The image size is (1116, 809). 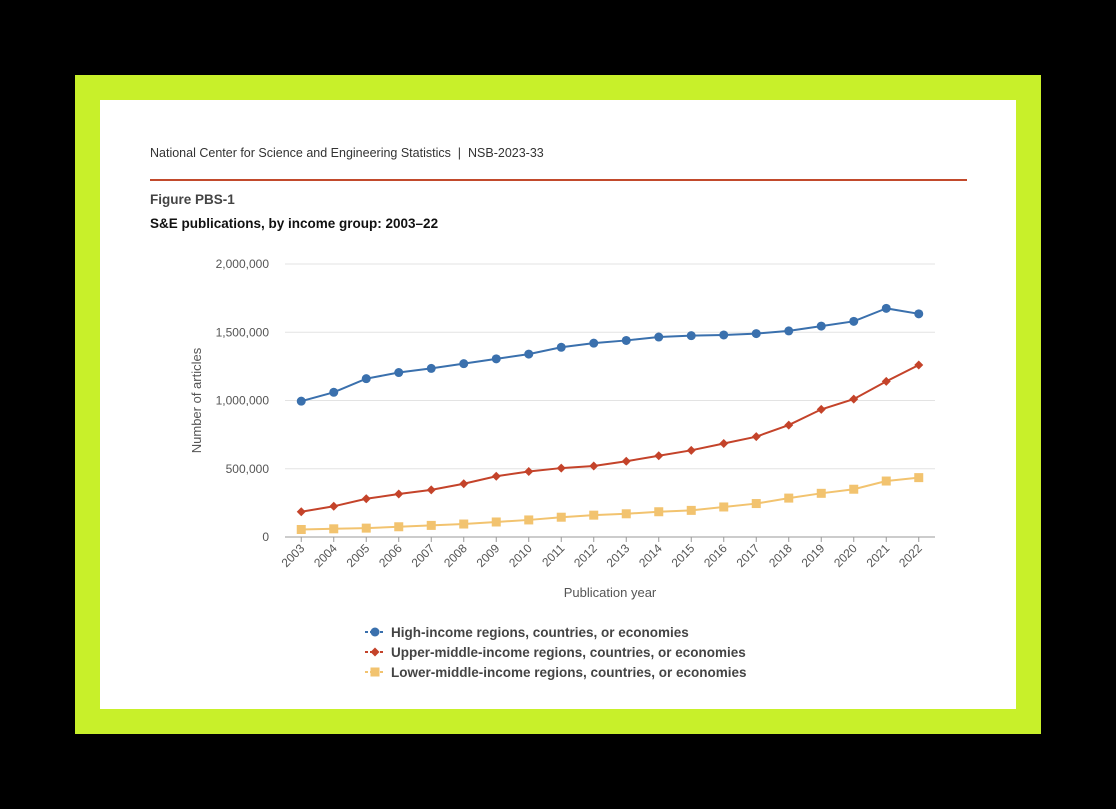 What do you see at coordinates (488, 555) in the screenshot?
I see `x-tick-label: 2009` at bounding box center [488, 555].